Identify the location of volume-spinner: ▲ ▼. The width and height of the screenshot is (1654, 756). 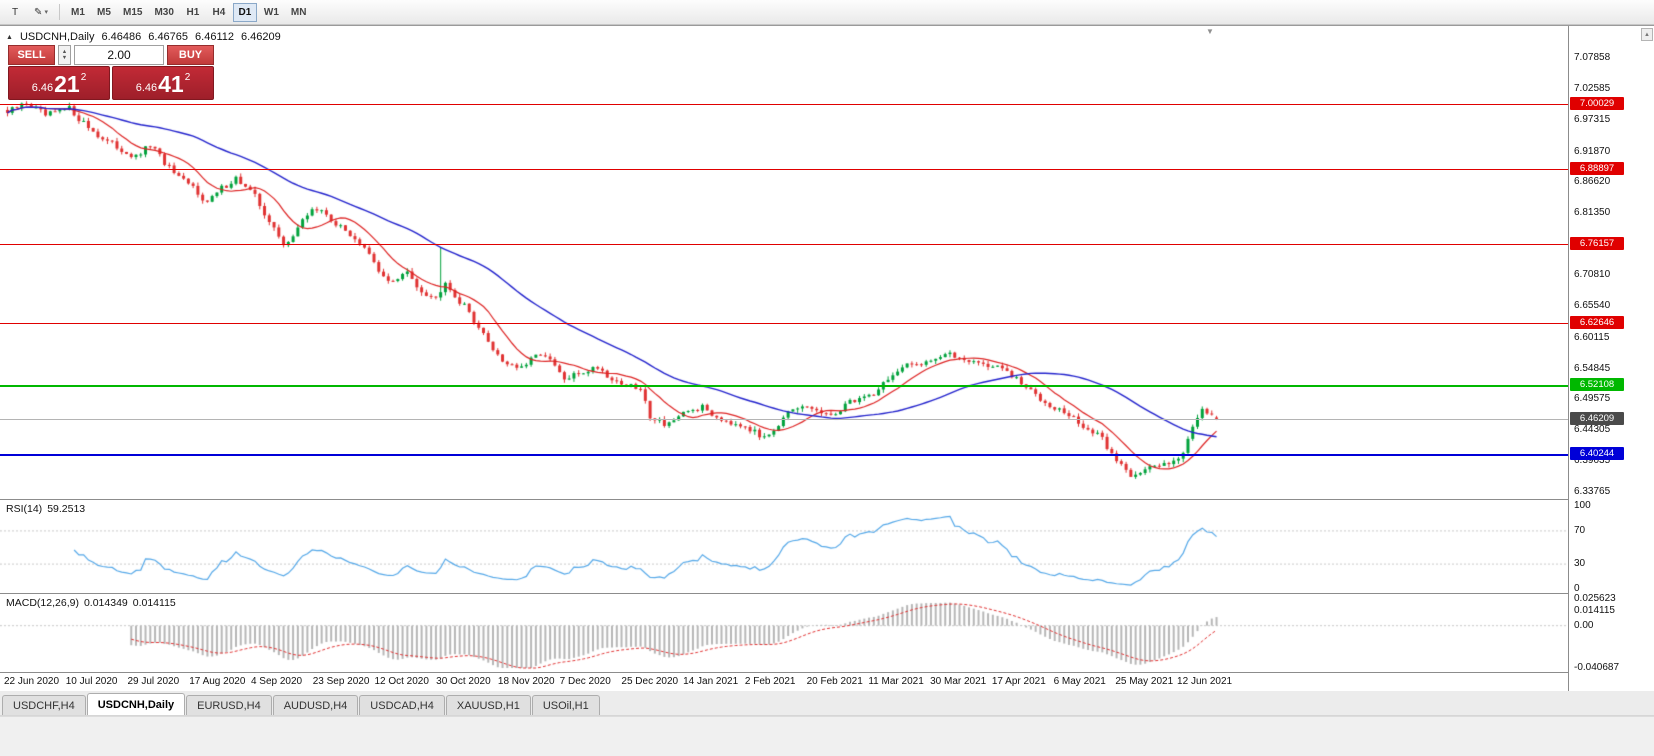
(64, 55).